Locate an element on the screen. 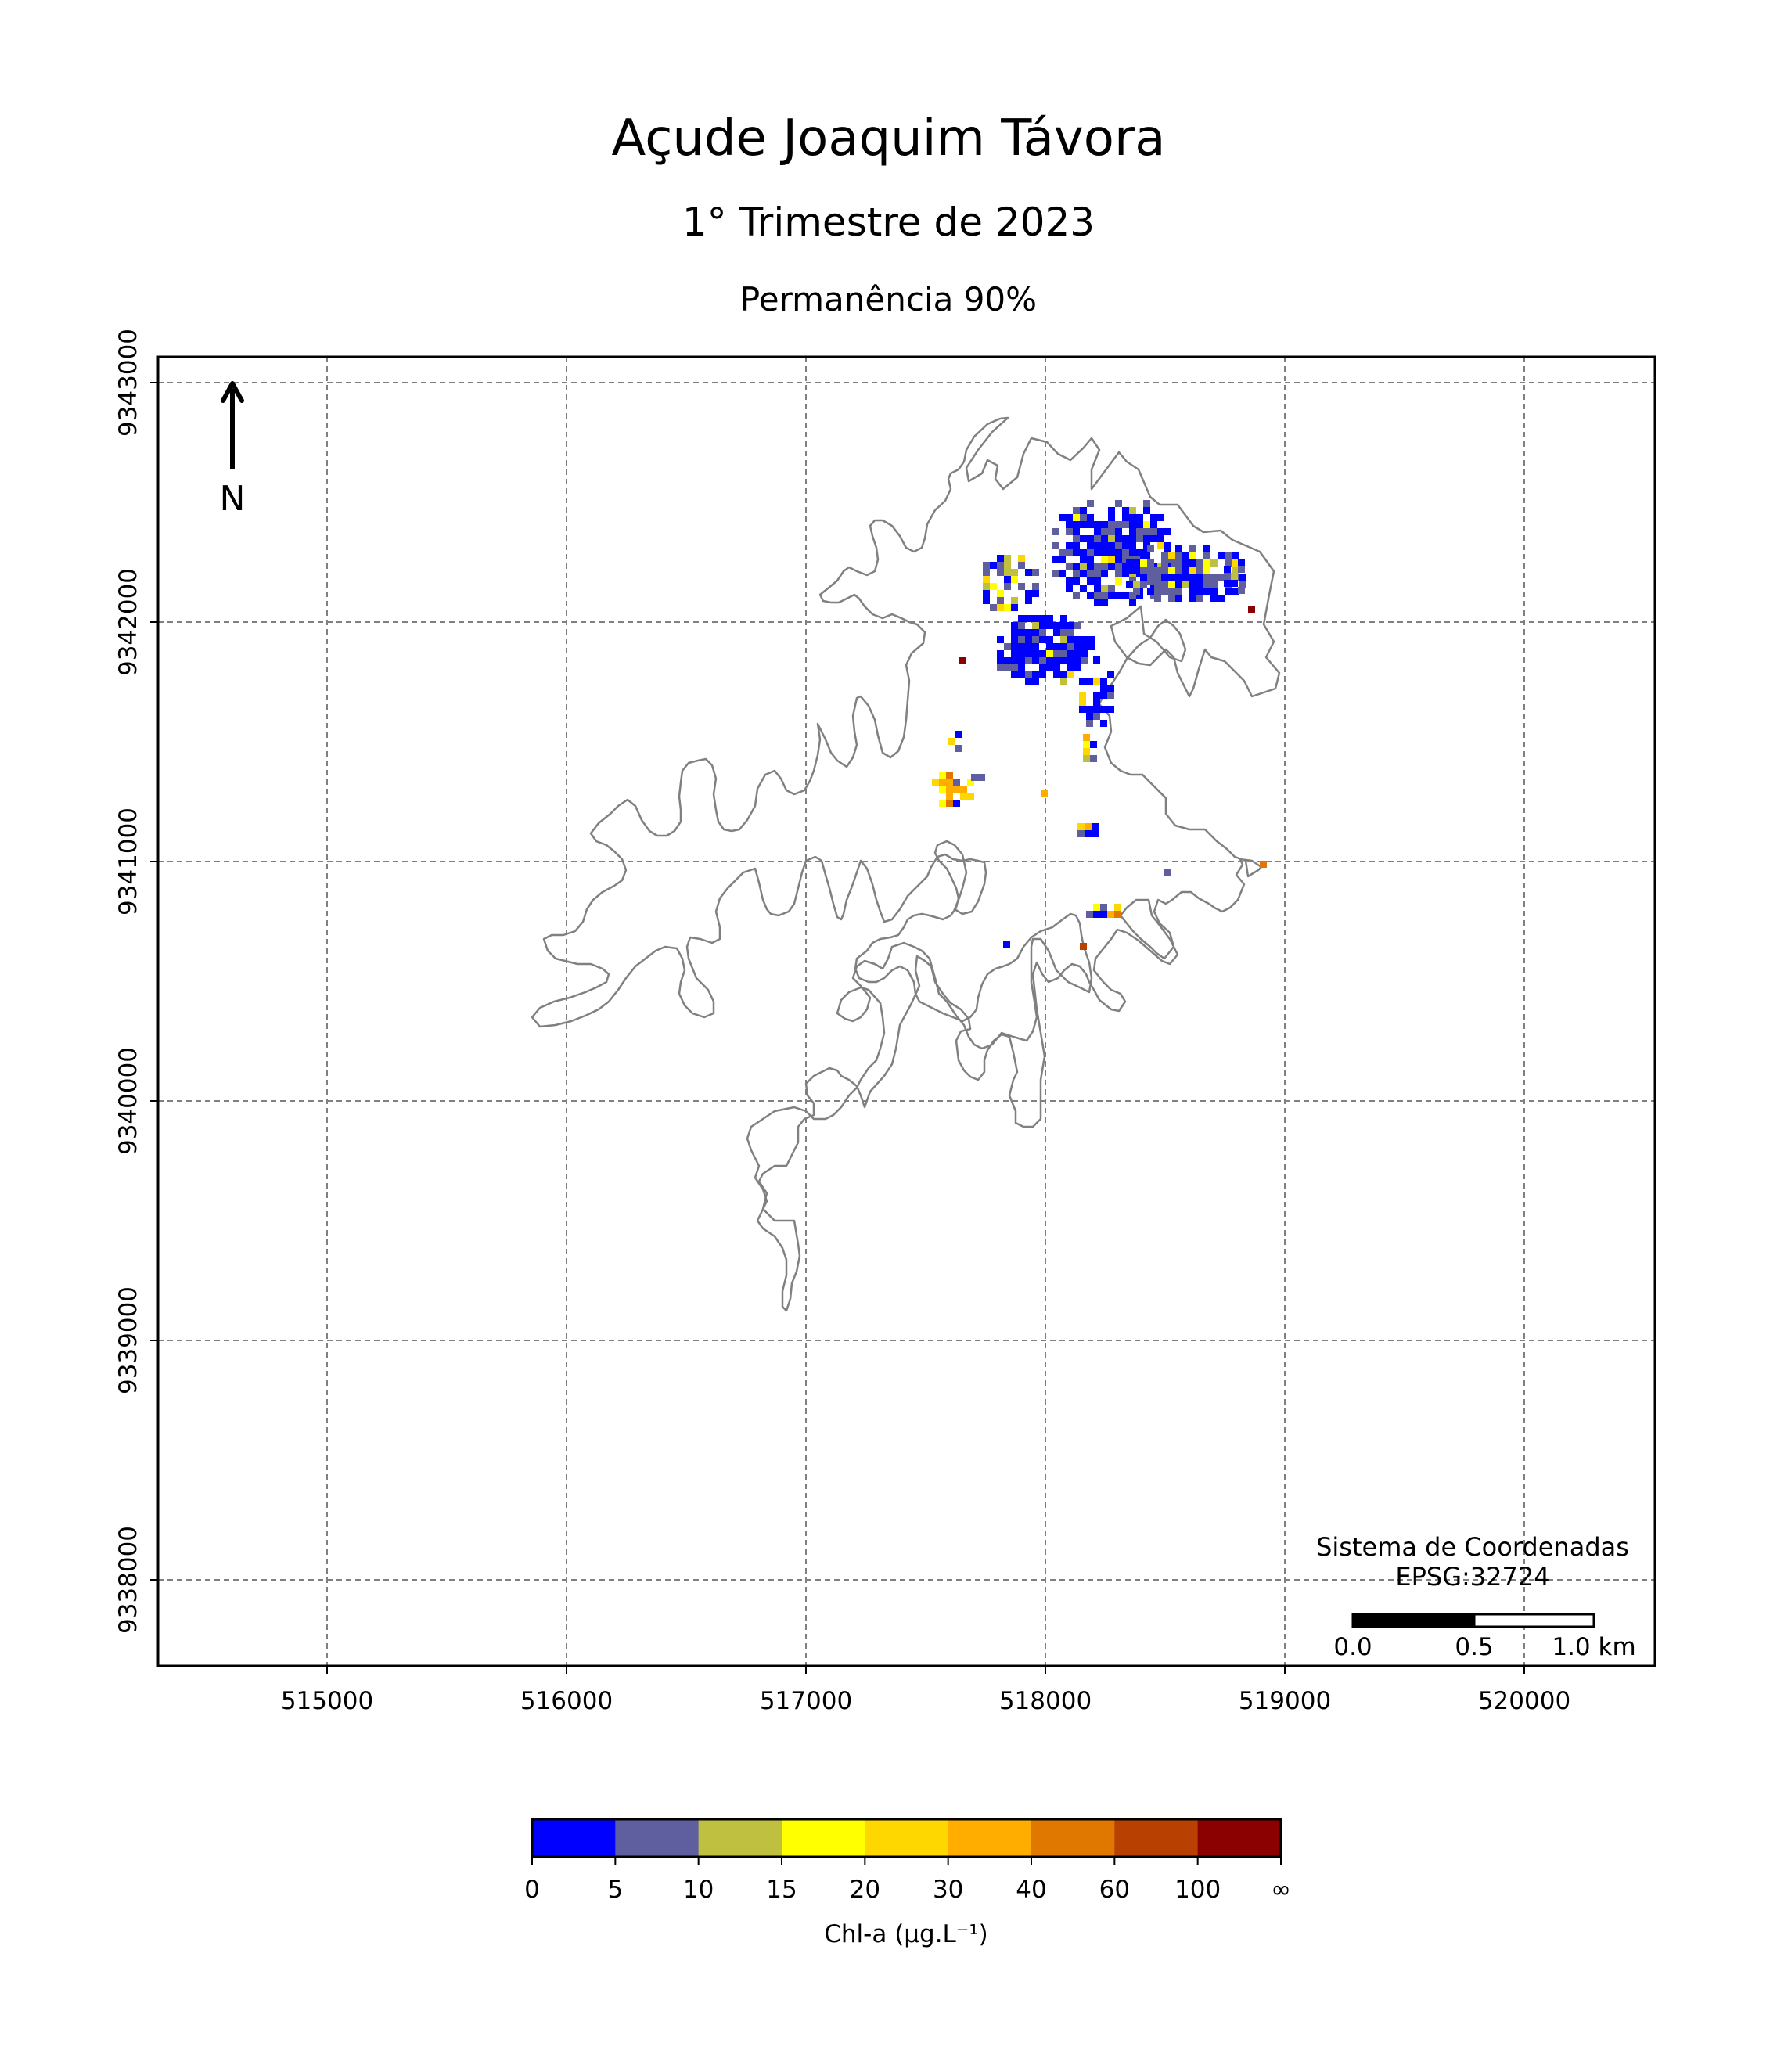  x-tick-label: 519000 is located at coordinates (1285, 1701).